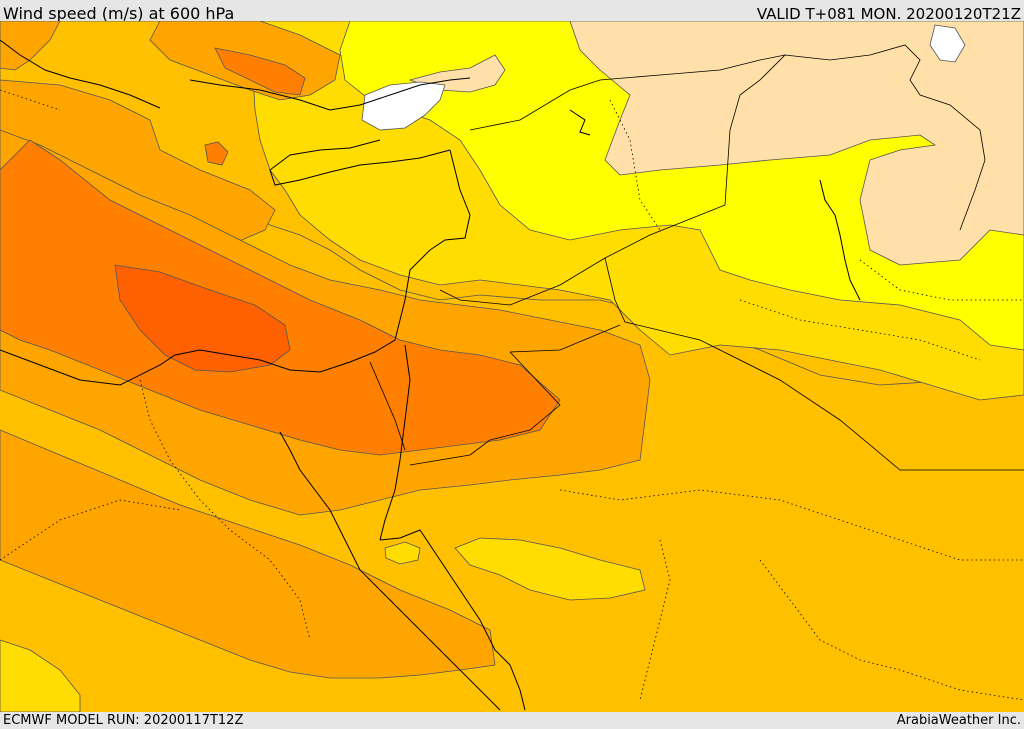 The image size is (1024, 729). I want to click on band-red-orange-core, so click(202, 318).